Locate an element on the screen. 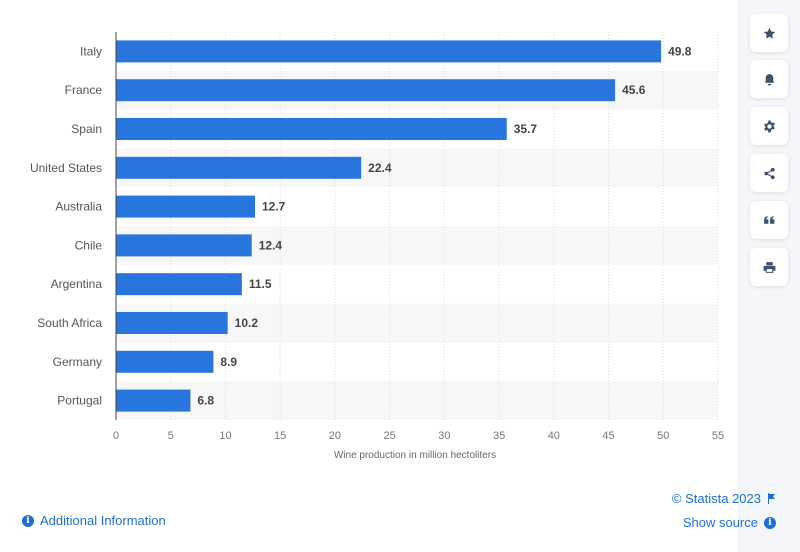 The width and height of the screenshot is (800, 552). x-tick-label: 55 is located at coordinates (718, 436).